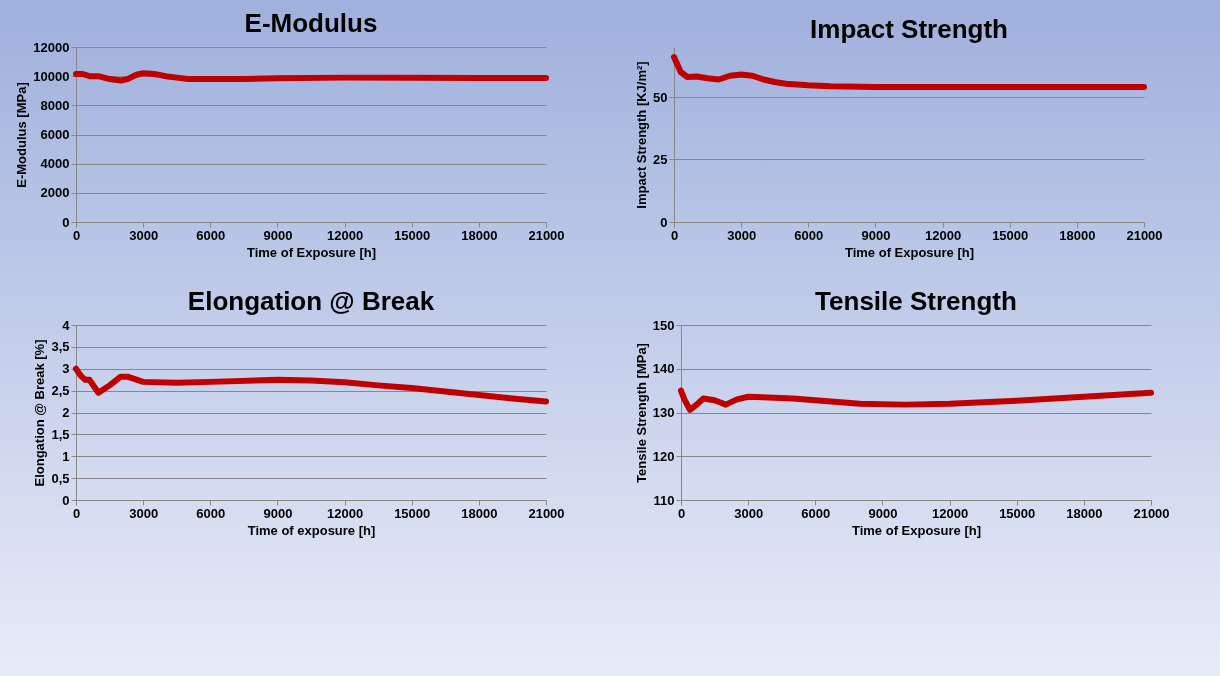 Image resolution: width=1220 pixels, height=676 pixels. What do you see at coordinates (55, 193) in the screenshot?
I see `y-tick-label: 2000` at bounding box center [55, 193].